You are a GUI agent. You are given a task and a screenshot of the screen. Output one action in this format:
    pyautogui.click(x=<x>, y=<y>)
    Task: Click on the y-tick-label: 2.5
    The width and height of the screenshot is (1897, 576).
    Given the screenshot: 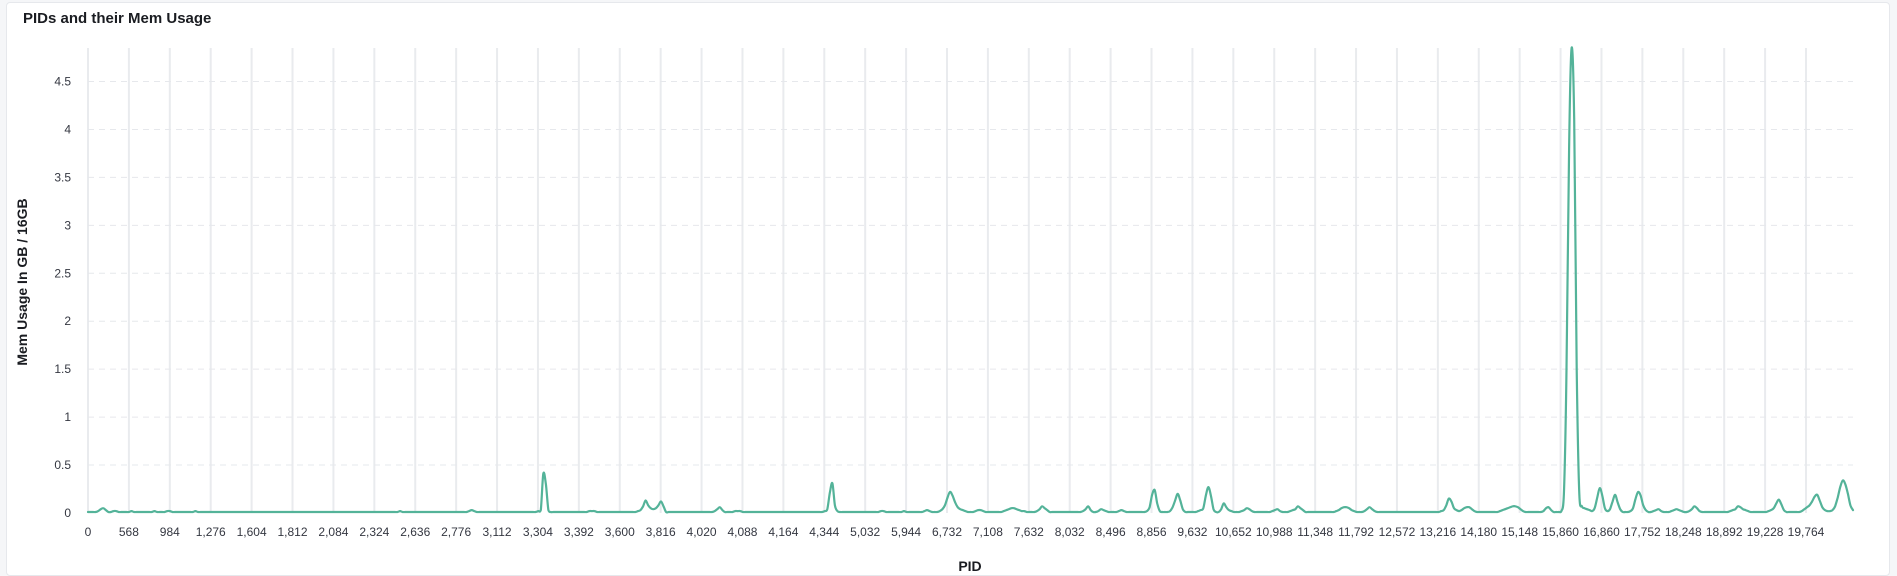 What is the action you would take?
    pyautogui.click(x=62, y=273)
    